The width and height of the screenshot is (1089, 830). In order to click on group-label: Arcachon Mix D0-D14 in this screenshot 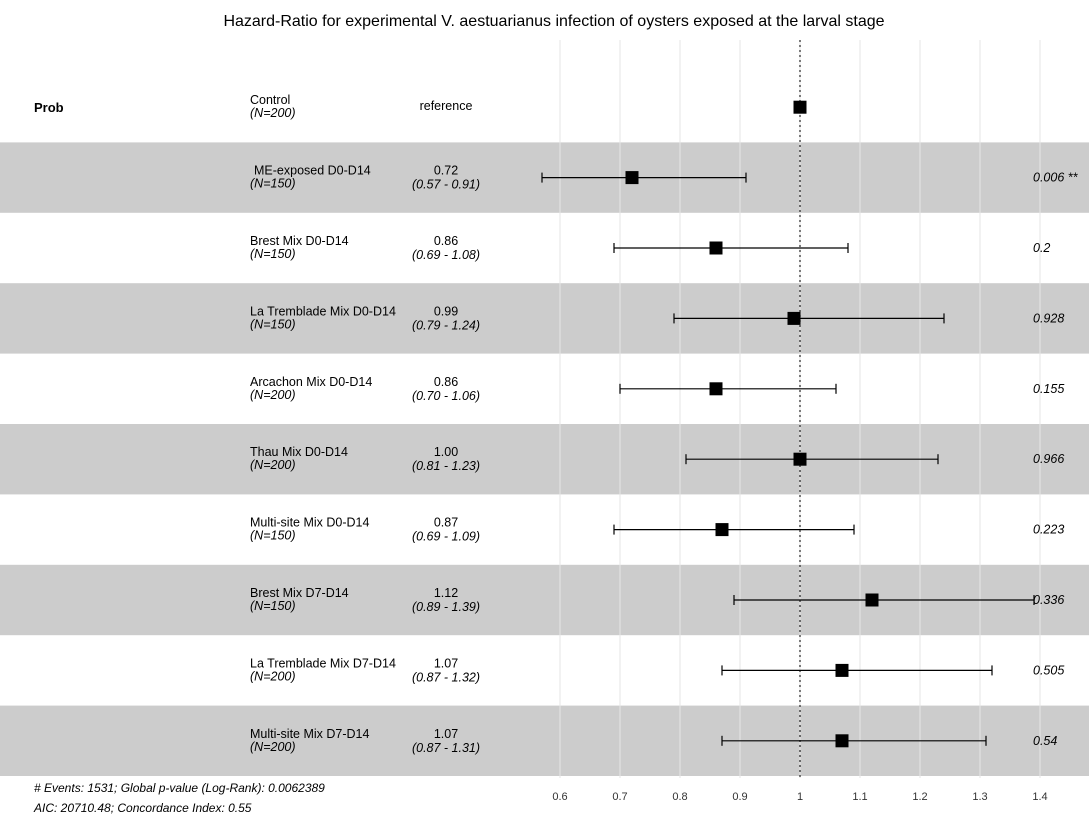, I will do `click(311, 382)`.